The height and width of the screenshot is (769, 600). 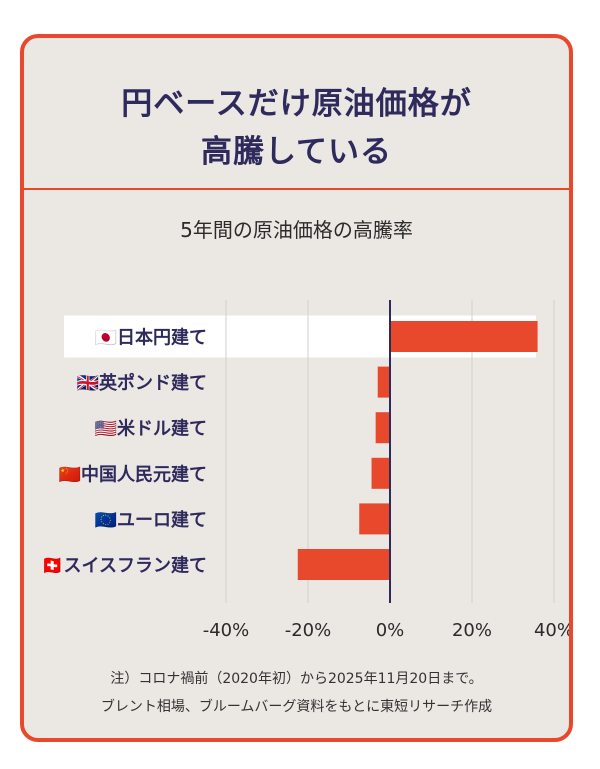 I want to click on category-label: 🇪🇺ユーロ建て, so click(x=151, y=520).